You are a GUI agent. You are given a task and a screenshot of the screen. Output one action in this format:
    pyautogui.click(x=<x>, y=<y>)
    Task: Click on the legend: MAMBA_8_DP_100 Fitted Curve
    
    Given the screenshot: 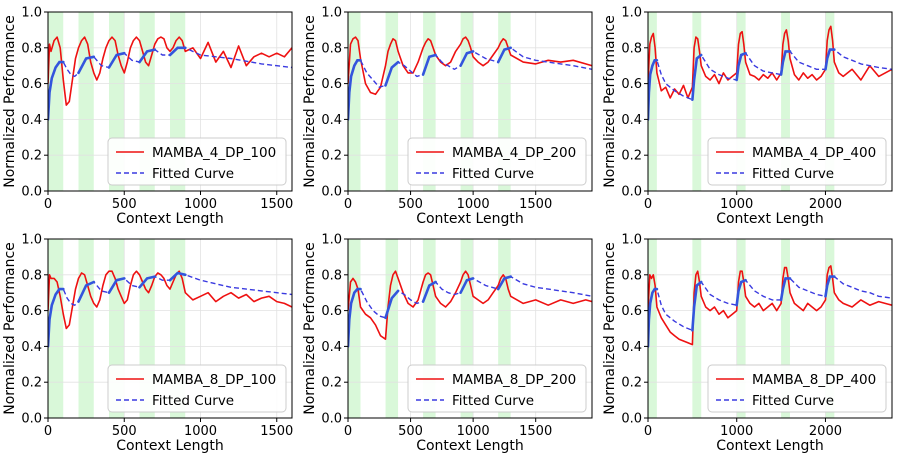 What is the action you would take?
    pyautogui.click(x=197, y=388)
    